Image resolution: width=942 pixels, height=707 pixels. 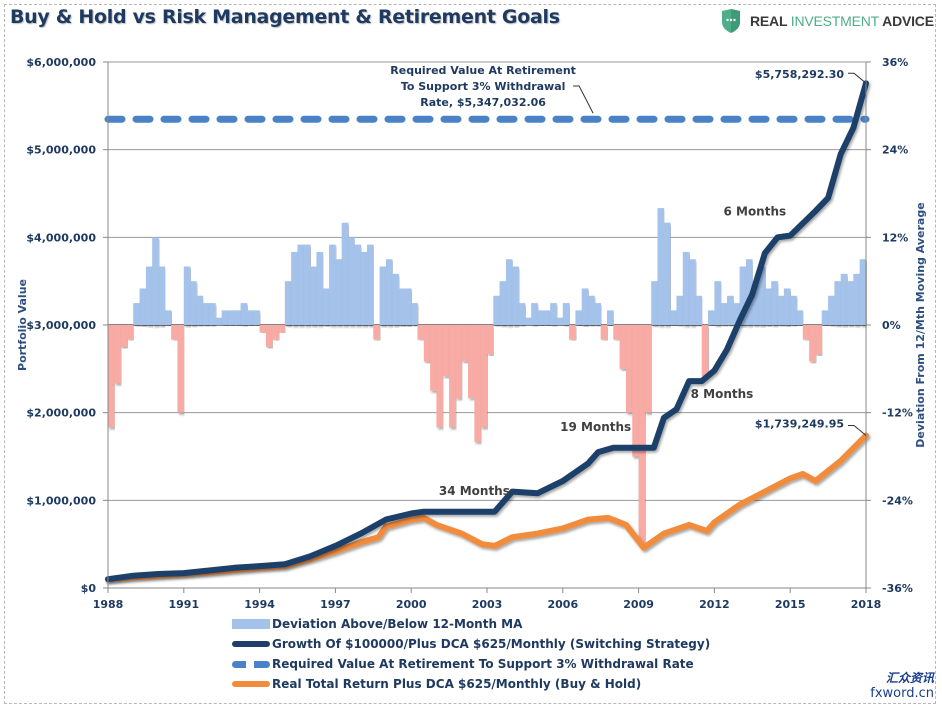 What do you see at coordinates (61, 500) in the screenshot?
I see `y-tick-label: $1,000,000` at bounding box center [61, 500].